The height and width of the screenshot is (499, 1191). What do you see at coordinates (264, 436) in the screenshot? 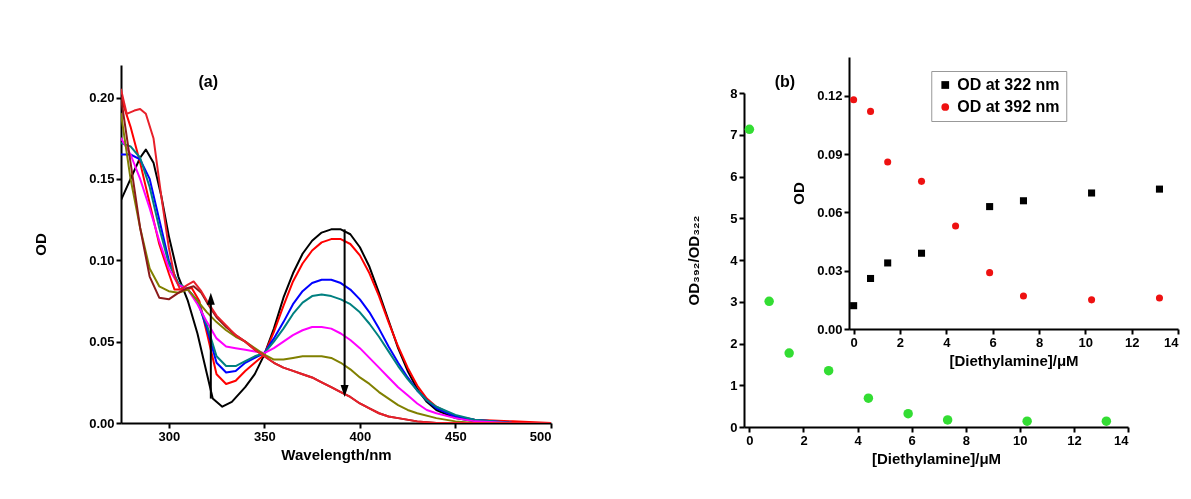
I see `x-tick-label: 350` at bounding box center [264, 436].